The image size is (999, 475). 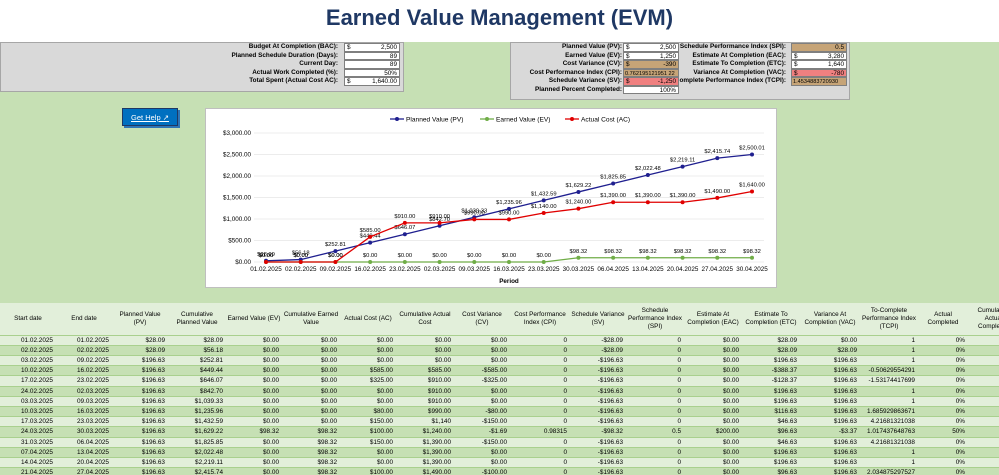 What do you see at coordinates (311, 442) in the screenshot?
I see `table-cell: $98.32` at bounding box center [311, 442].